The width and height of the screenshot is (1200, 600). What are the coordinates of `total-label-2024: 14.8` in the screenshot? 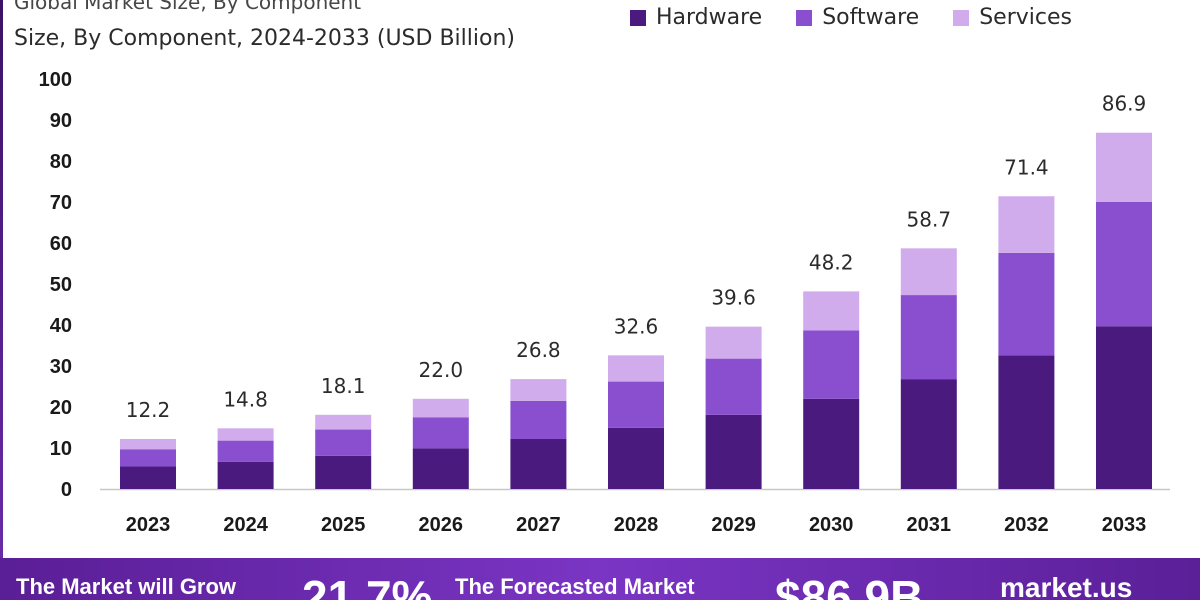 It's located at (245, 399).